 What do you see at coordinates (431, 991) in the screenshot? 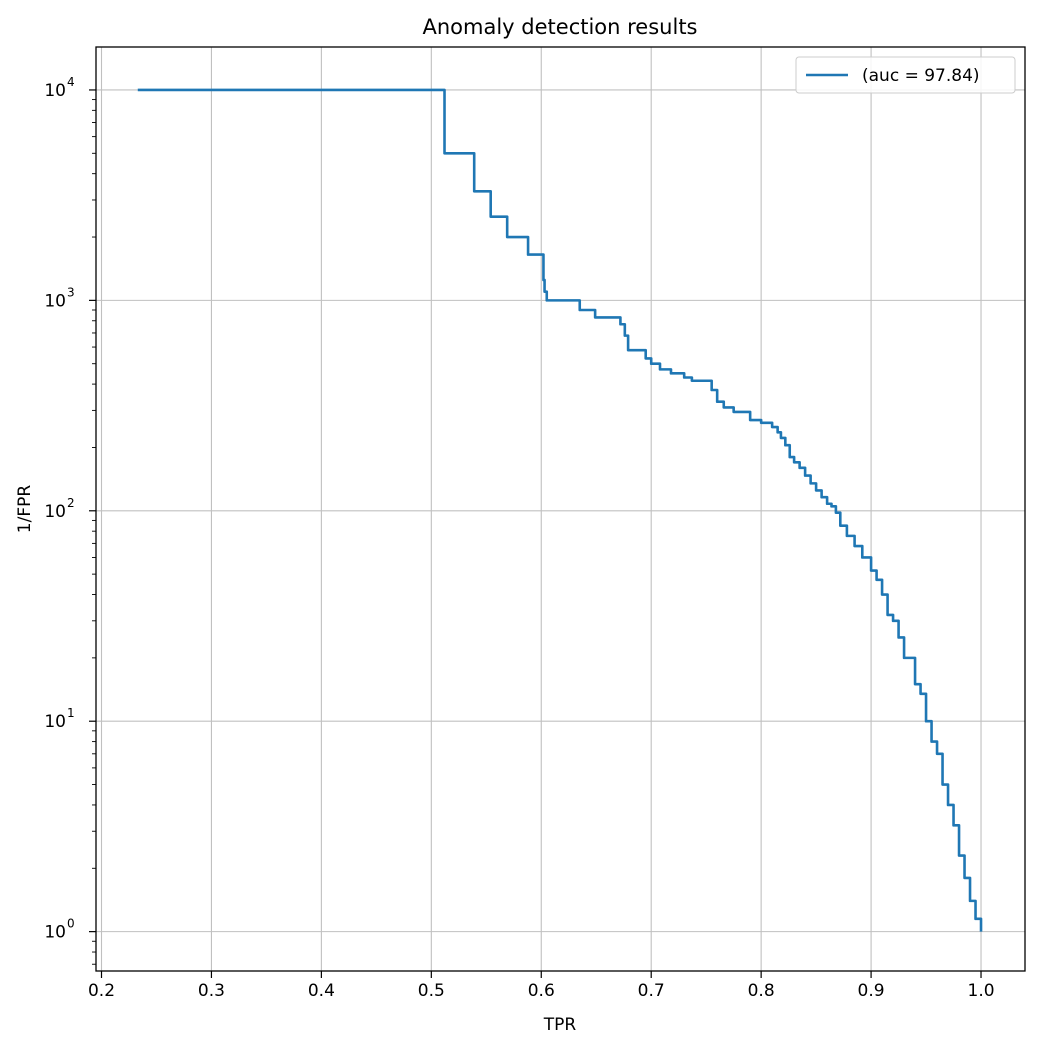
I see `x-tick-label: 0.5` at bounding box center [431, 991].